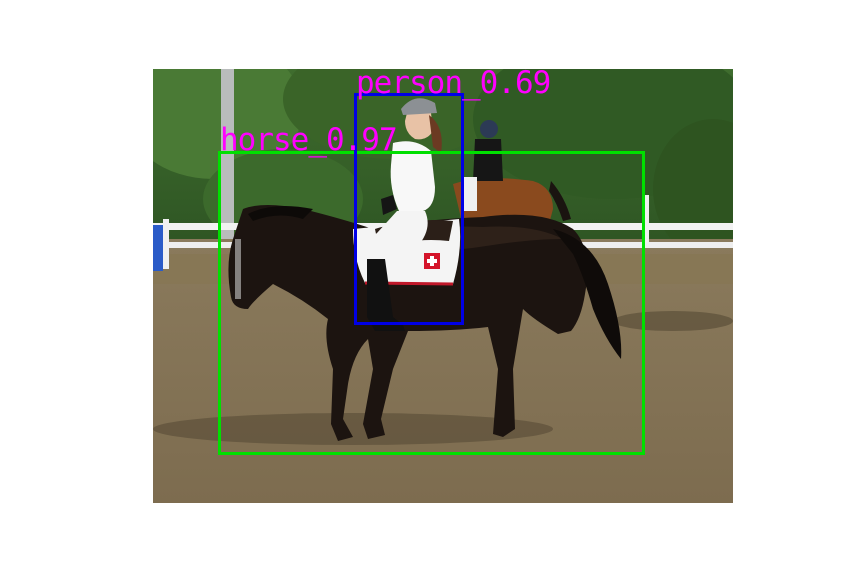 The height and width of the screenshot is (576, 864). What do you see at coordinates (503, 202) in the screenshot?
I see `background-horse` at bounding box center [503, 202].